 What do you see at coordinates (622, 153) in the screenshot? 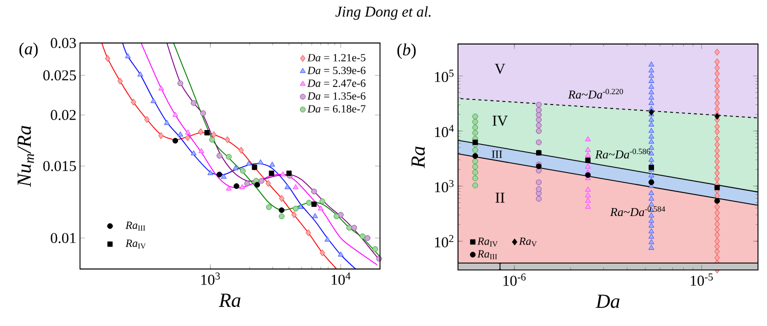
I see `annotation: Ra~Da$^{-0.586}$` at bounding box center [622, 153].